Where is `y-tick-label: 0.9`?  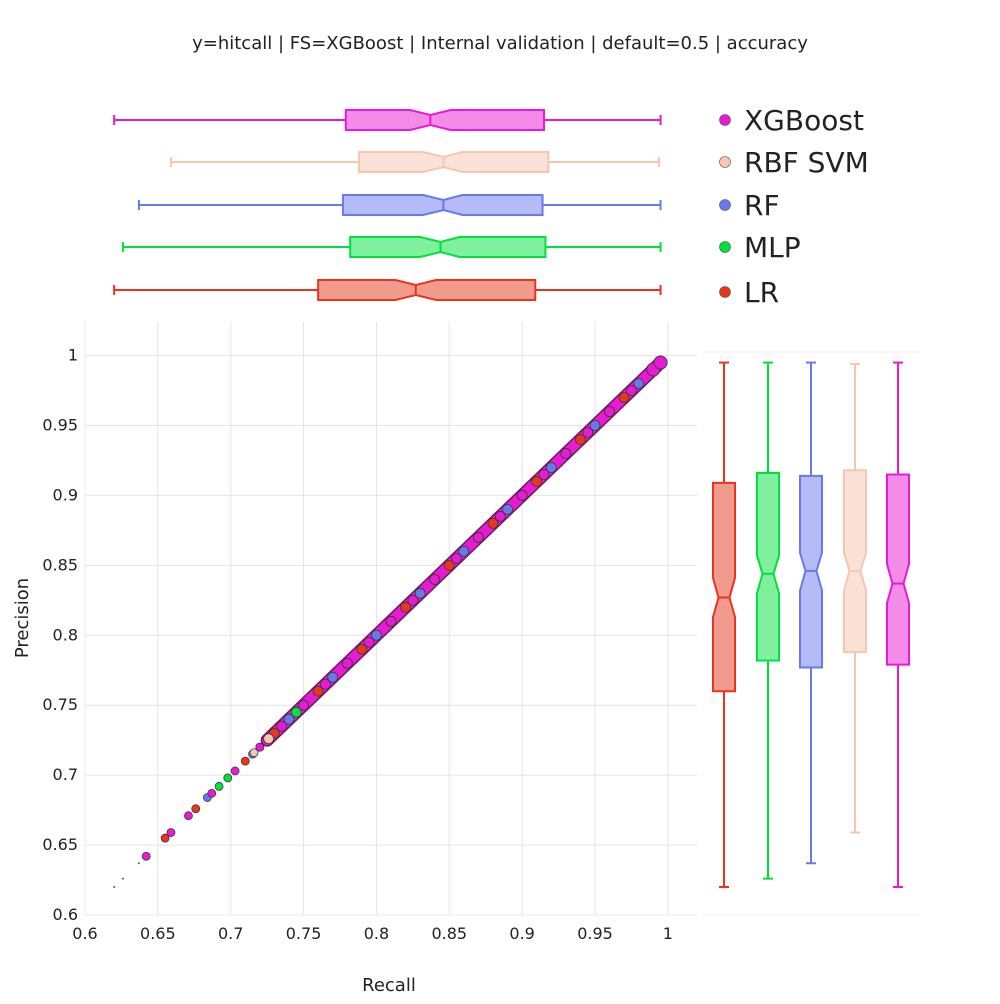 y-tick-label: 0.9 is located at coordinates (65, 494).